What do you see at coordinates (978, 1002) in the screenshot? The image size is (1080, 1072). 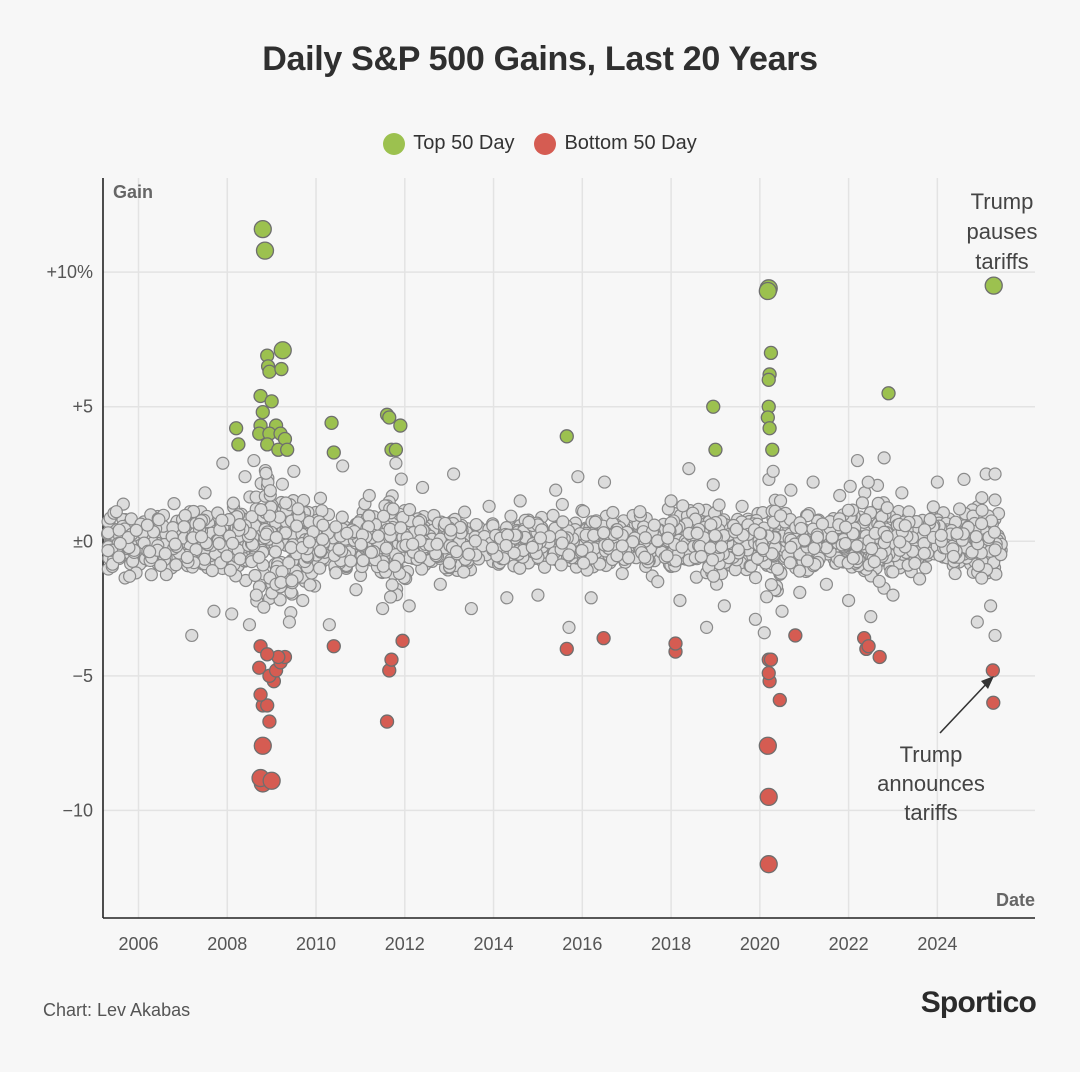 I see `brand-logo: Sportico` at bounding box center [978, 1002].